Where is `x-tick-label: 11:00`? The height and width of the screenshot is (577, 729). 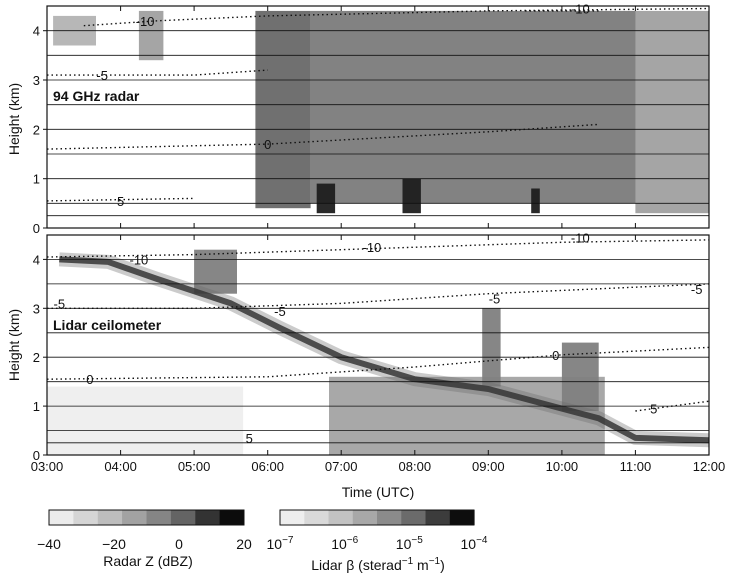
x-tick-label: 11:00 is located at coordinates (636, 466).